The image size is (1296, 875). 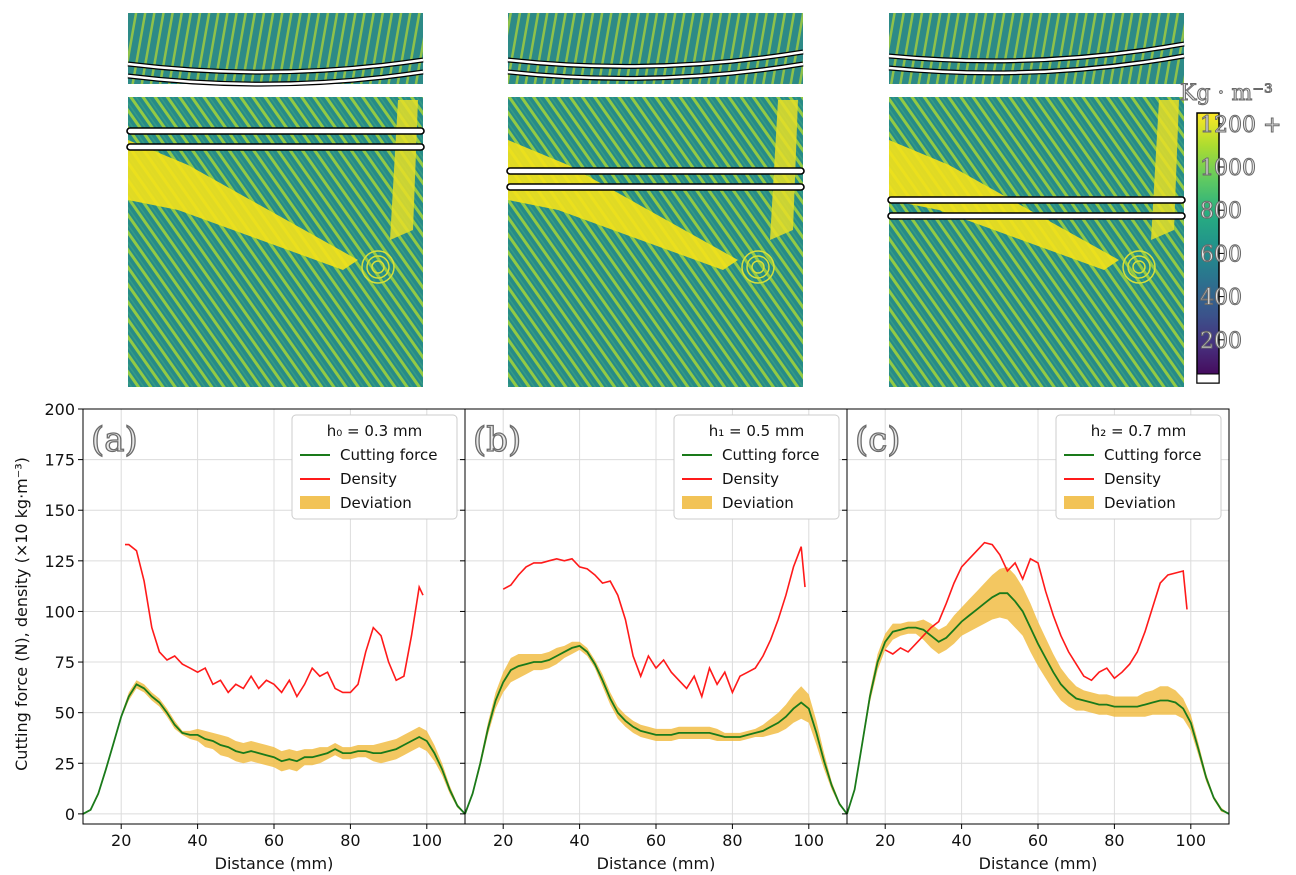 What do you see at coordinates (59, 561) in the screenshot?
I see `y-tick-label: 125` at bounding box center [59, 561].